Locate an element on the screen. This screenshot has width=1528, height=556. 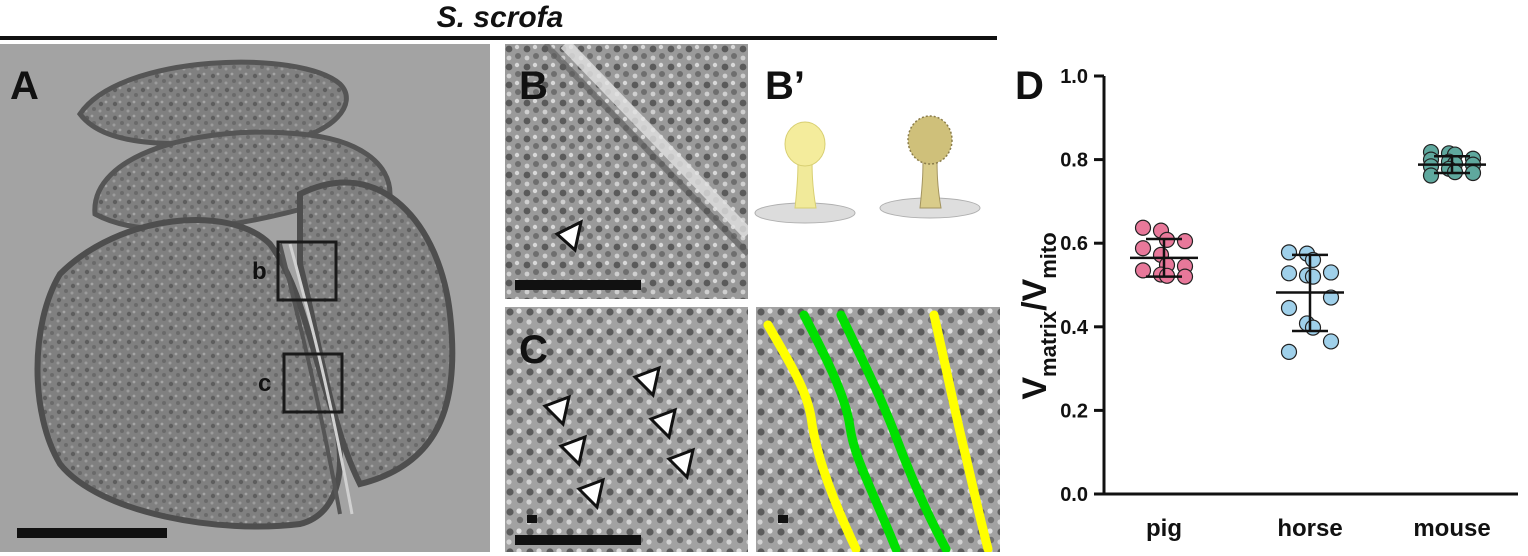
inner-membrane-trace-right is located at coordinates (893, 431).